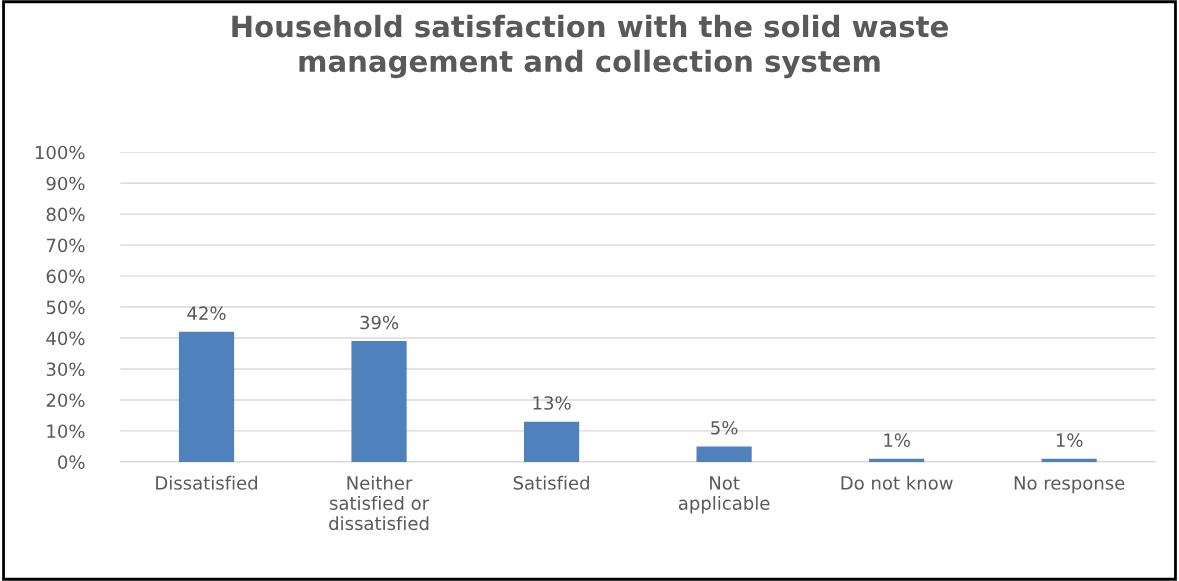  What do you see at coordinates (60, 152) in the screenshot?
I see `y-tick-label: 100%` at bounding box center [60, 152].